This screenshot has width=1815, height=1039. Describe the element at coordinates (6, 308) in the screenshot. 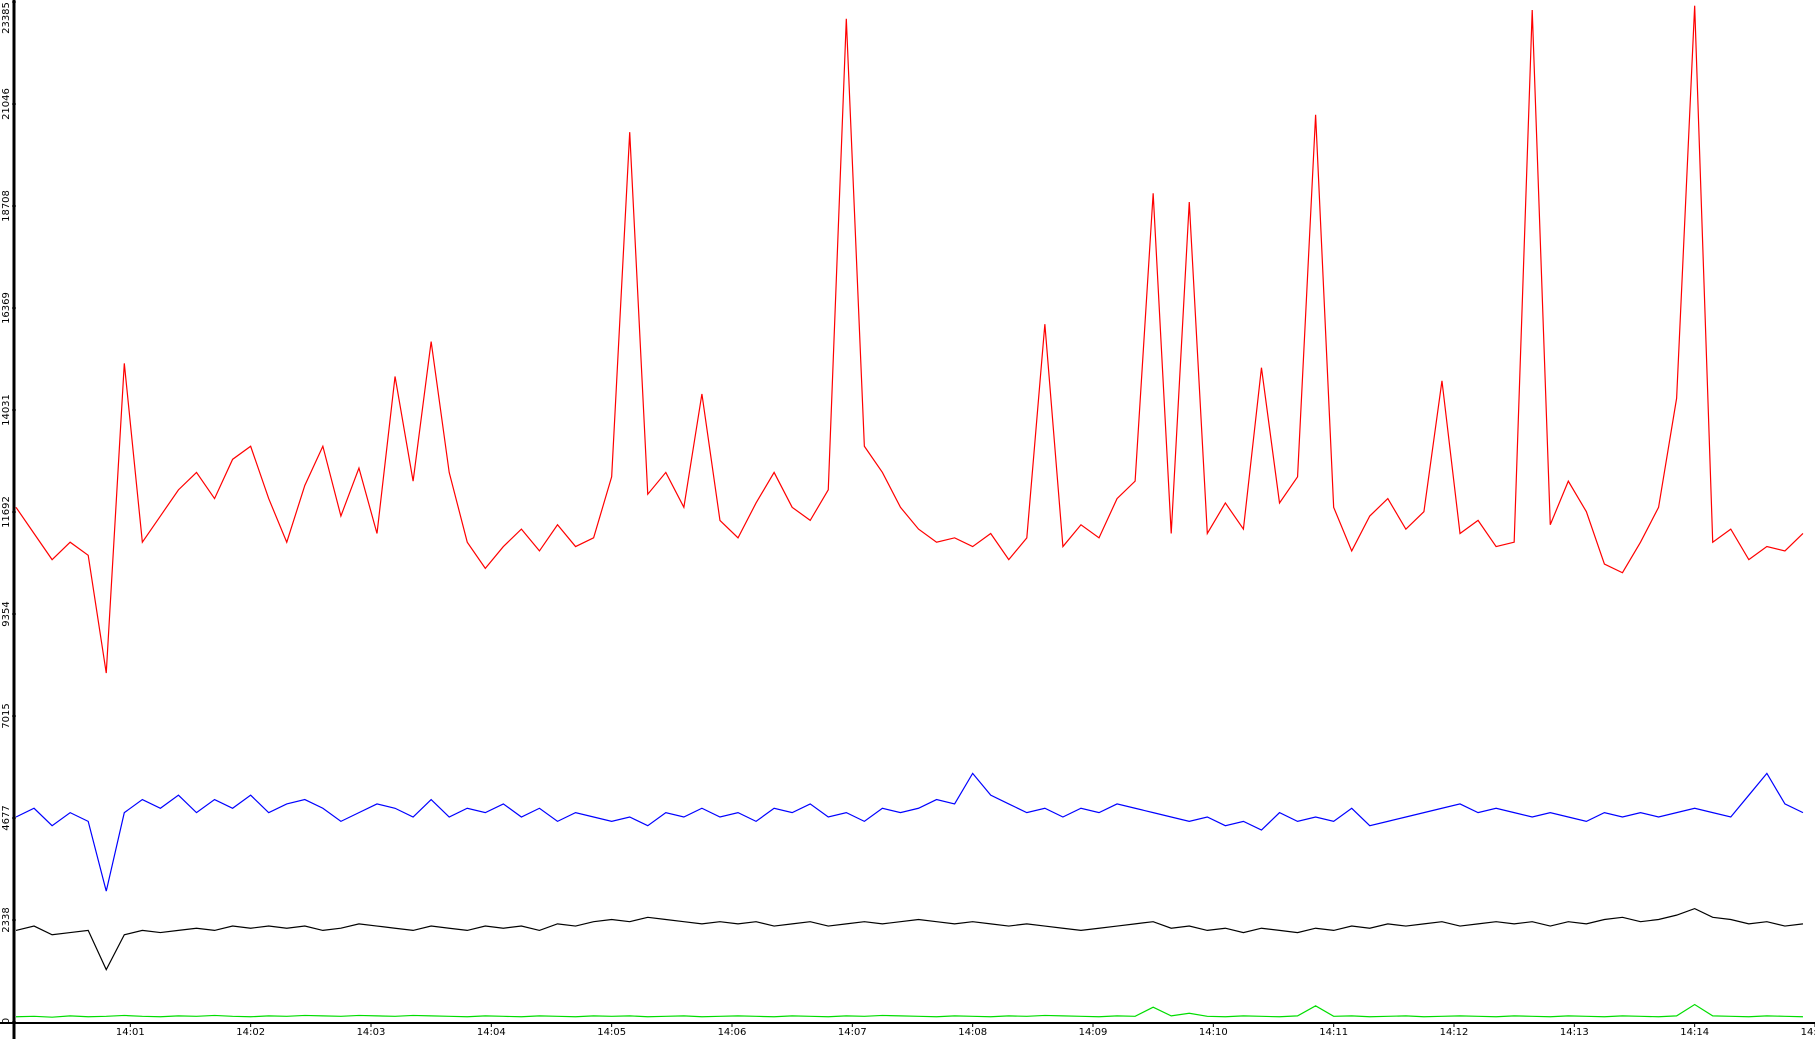

I see `y-tick-label: 16369` at that location.